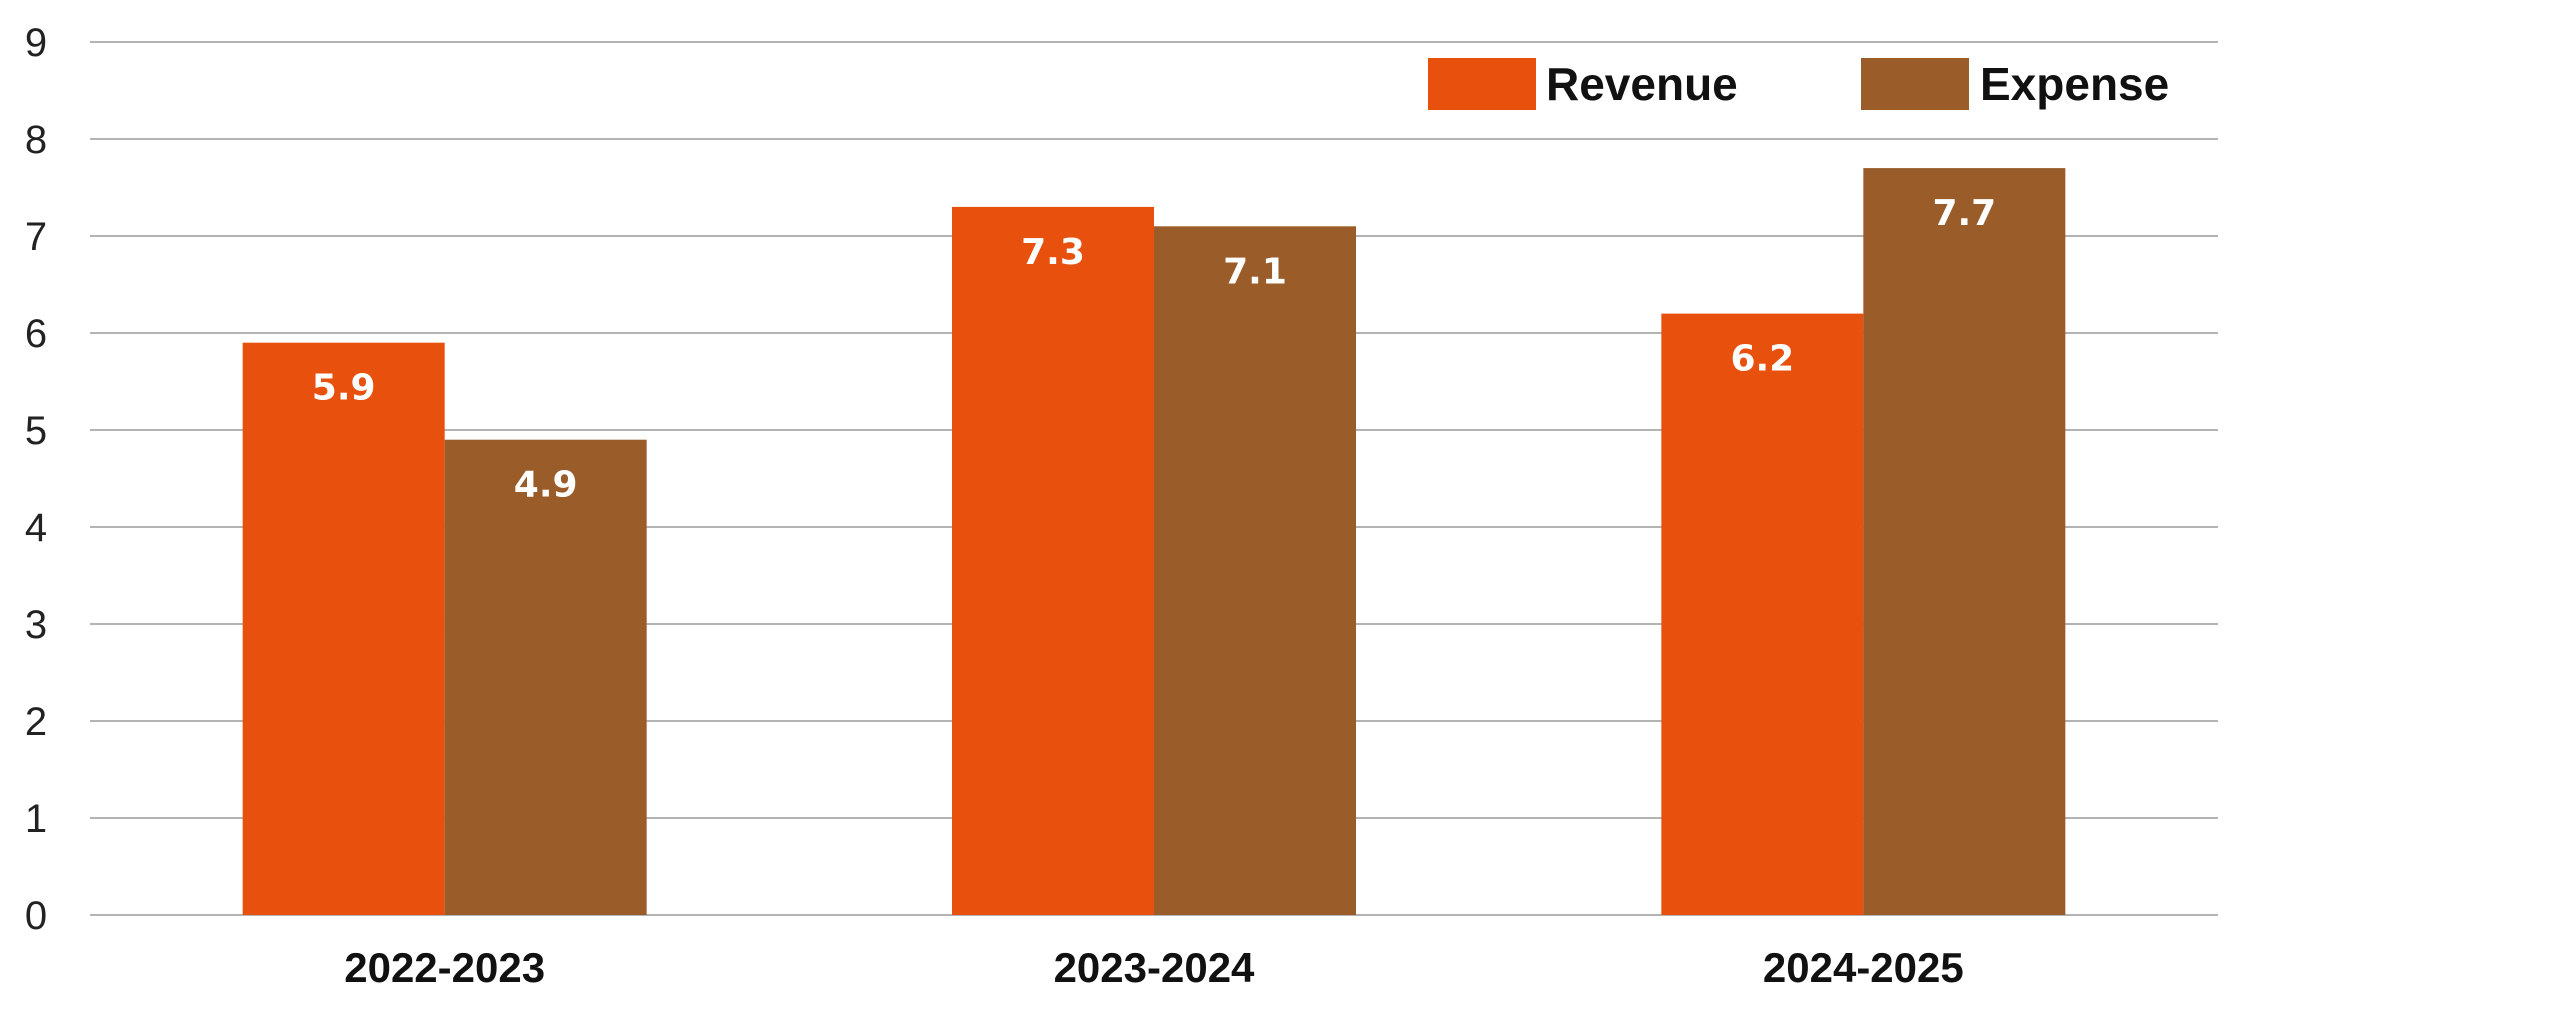  What do you see at coordinates (36, 819) in the screenshot?
I see `y-tick-label: 1` at bounding box center [36, 819].